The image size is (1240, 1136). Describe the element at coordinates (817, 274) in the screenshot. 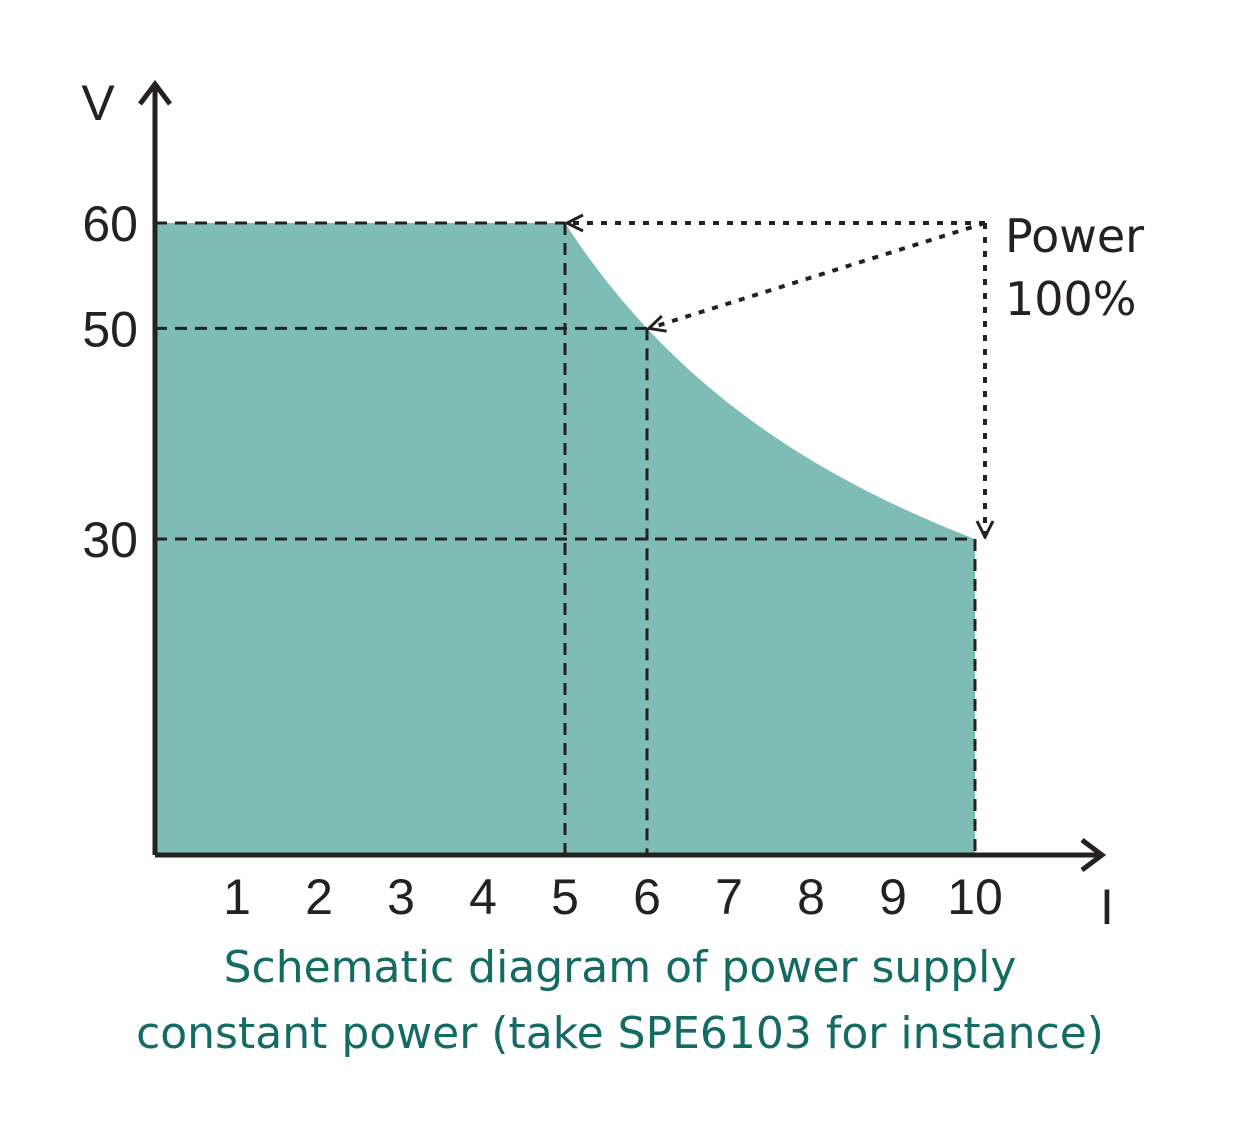

I see `power-arrow-to-6a` at that location.